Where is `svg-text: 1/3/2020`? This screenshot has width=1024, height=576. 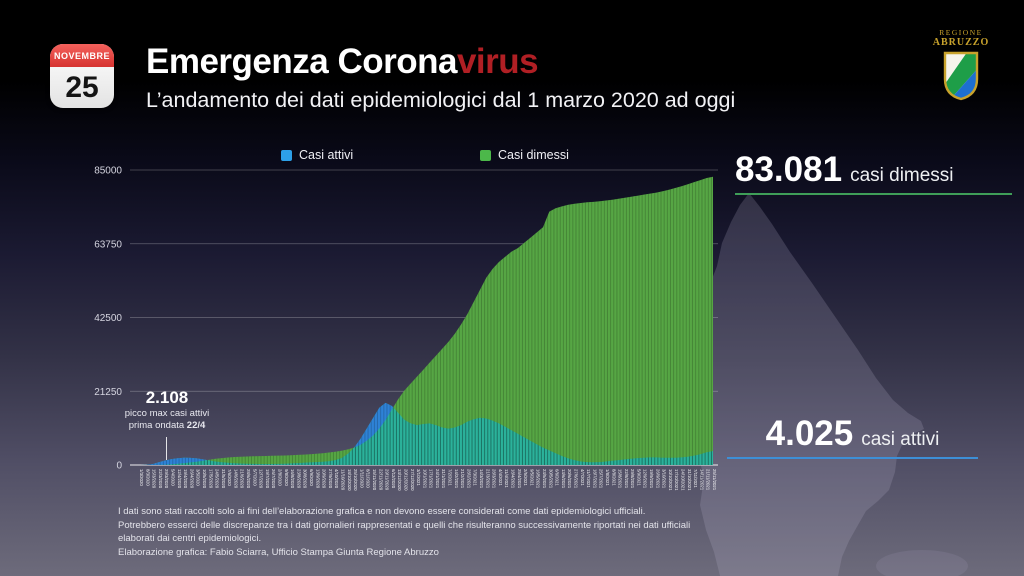
svg-text: 1/3/2020 is located at coordinates (141, 477).